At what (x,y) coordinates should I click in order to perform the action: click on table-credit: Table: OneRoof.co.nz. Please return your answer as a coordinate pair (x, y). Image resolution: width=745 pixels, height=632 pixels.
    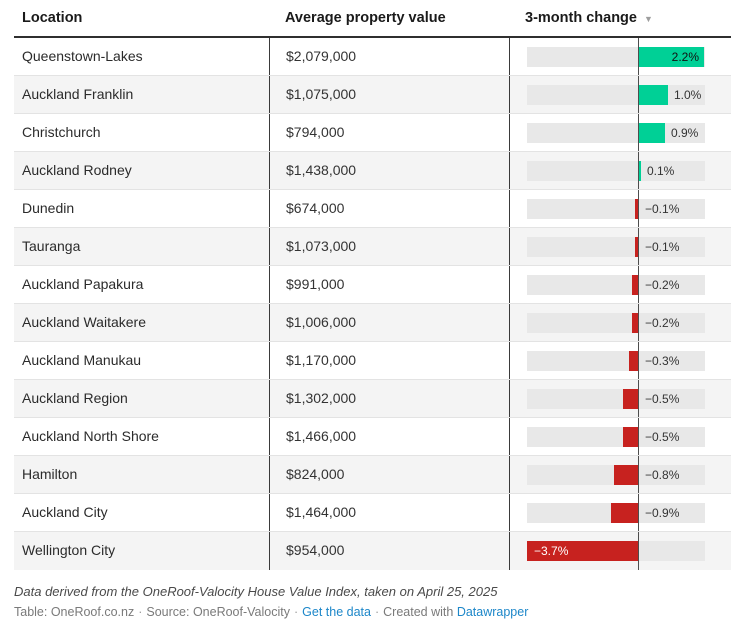
    Looking at the image, I should click on (74, 612).